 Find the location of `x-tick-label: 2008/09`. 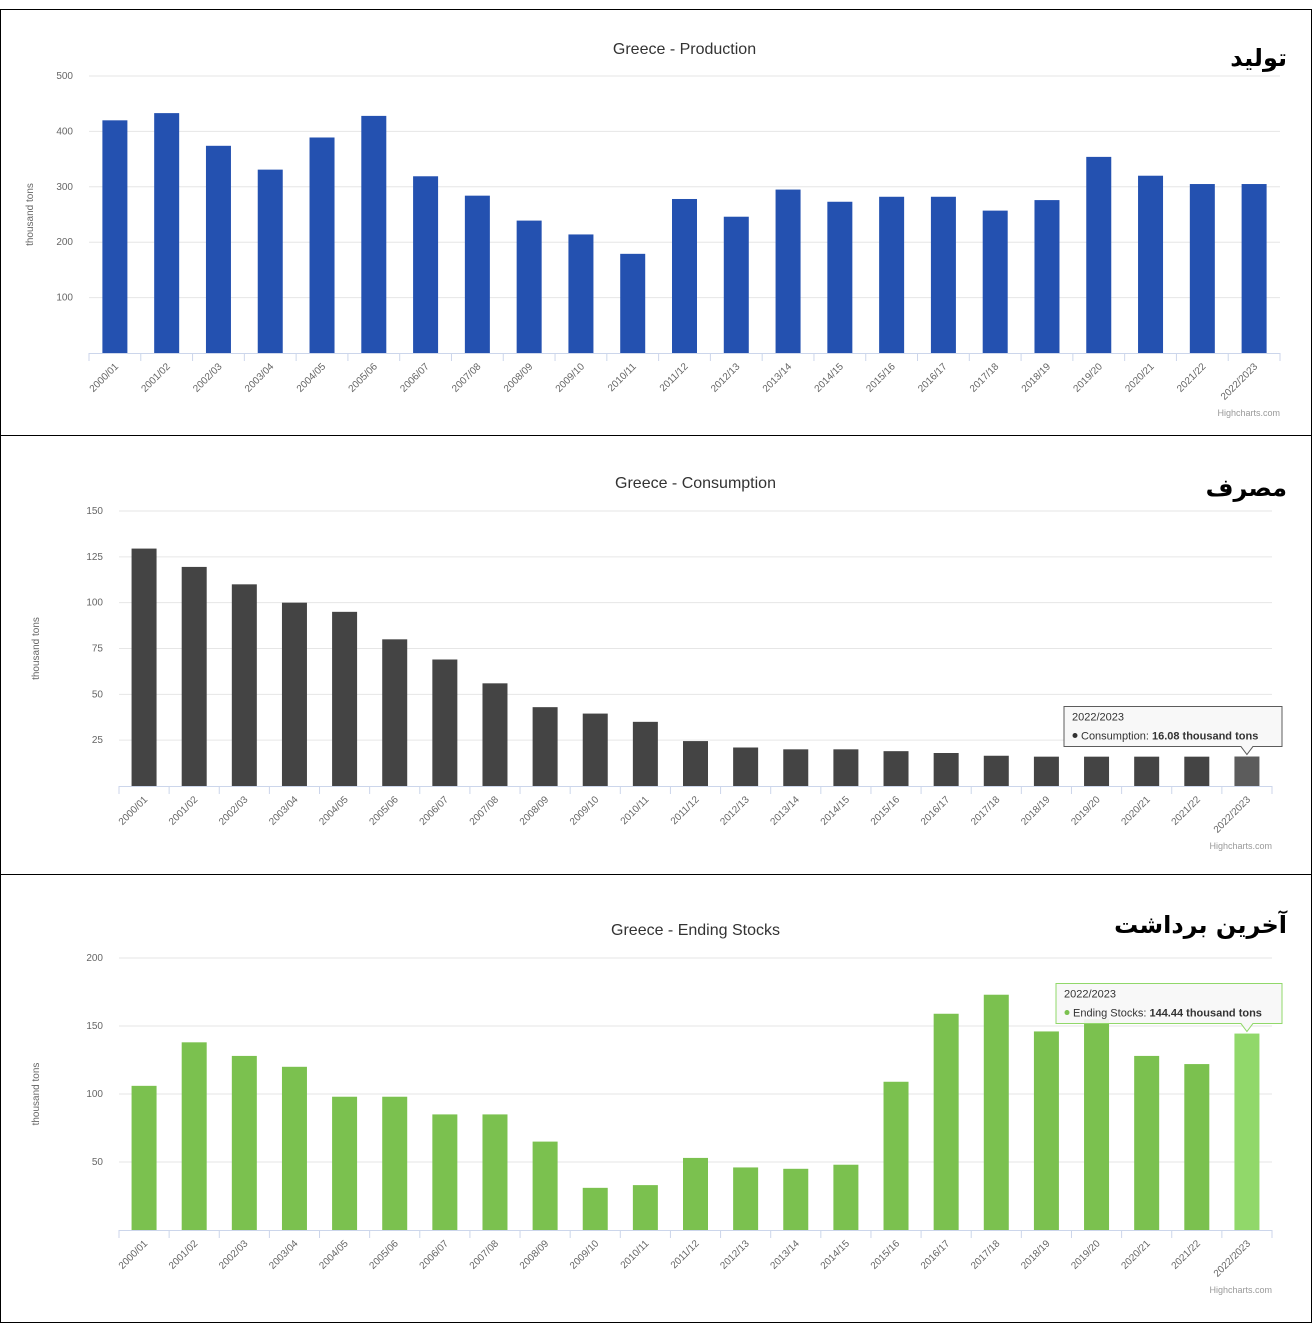

x-tick-label: 2008/09 is located at coordinates (535, 811).